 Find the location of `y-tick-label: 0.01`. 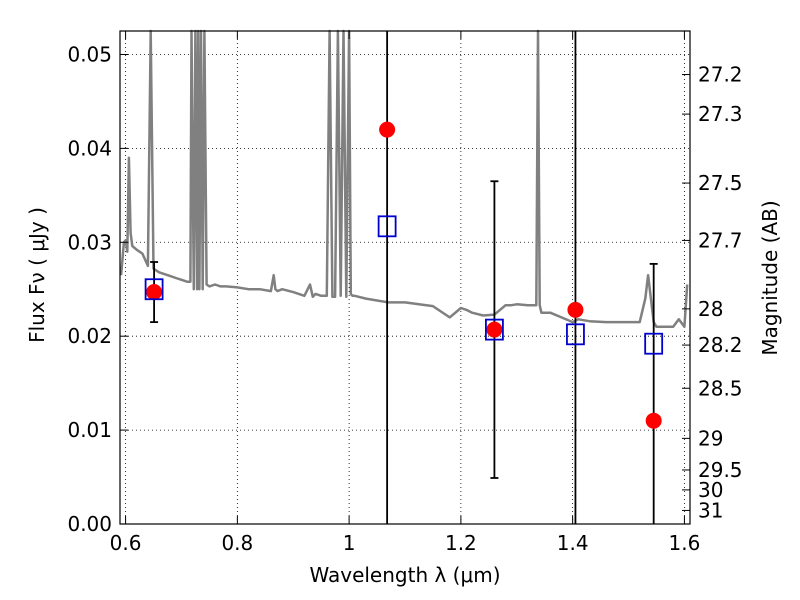

y-tick-label: 0.01 is located at coordinates (89, 430).